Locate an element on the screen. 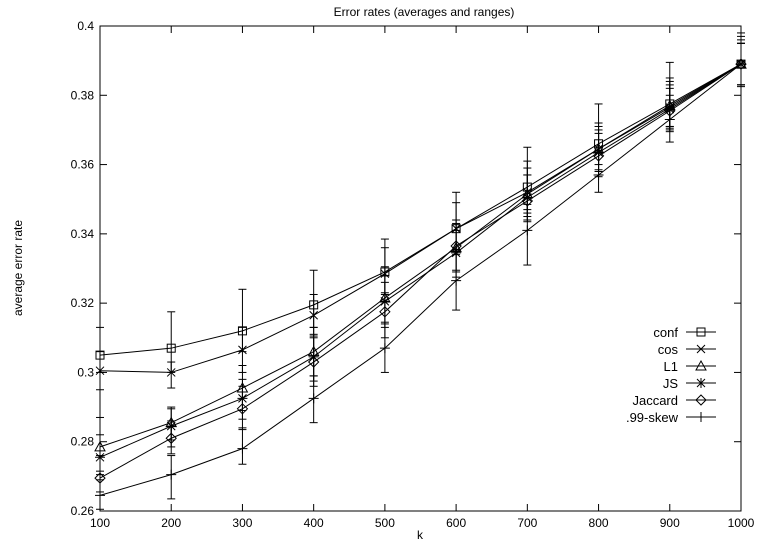 The width and height of the screenshot is (759, 542). x-tick-label: 200 is located at coordinates (171, 523).